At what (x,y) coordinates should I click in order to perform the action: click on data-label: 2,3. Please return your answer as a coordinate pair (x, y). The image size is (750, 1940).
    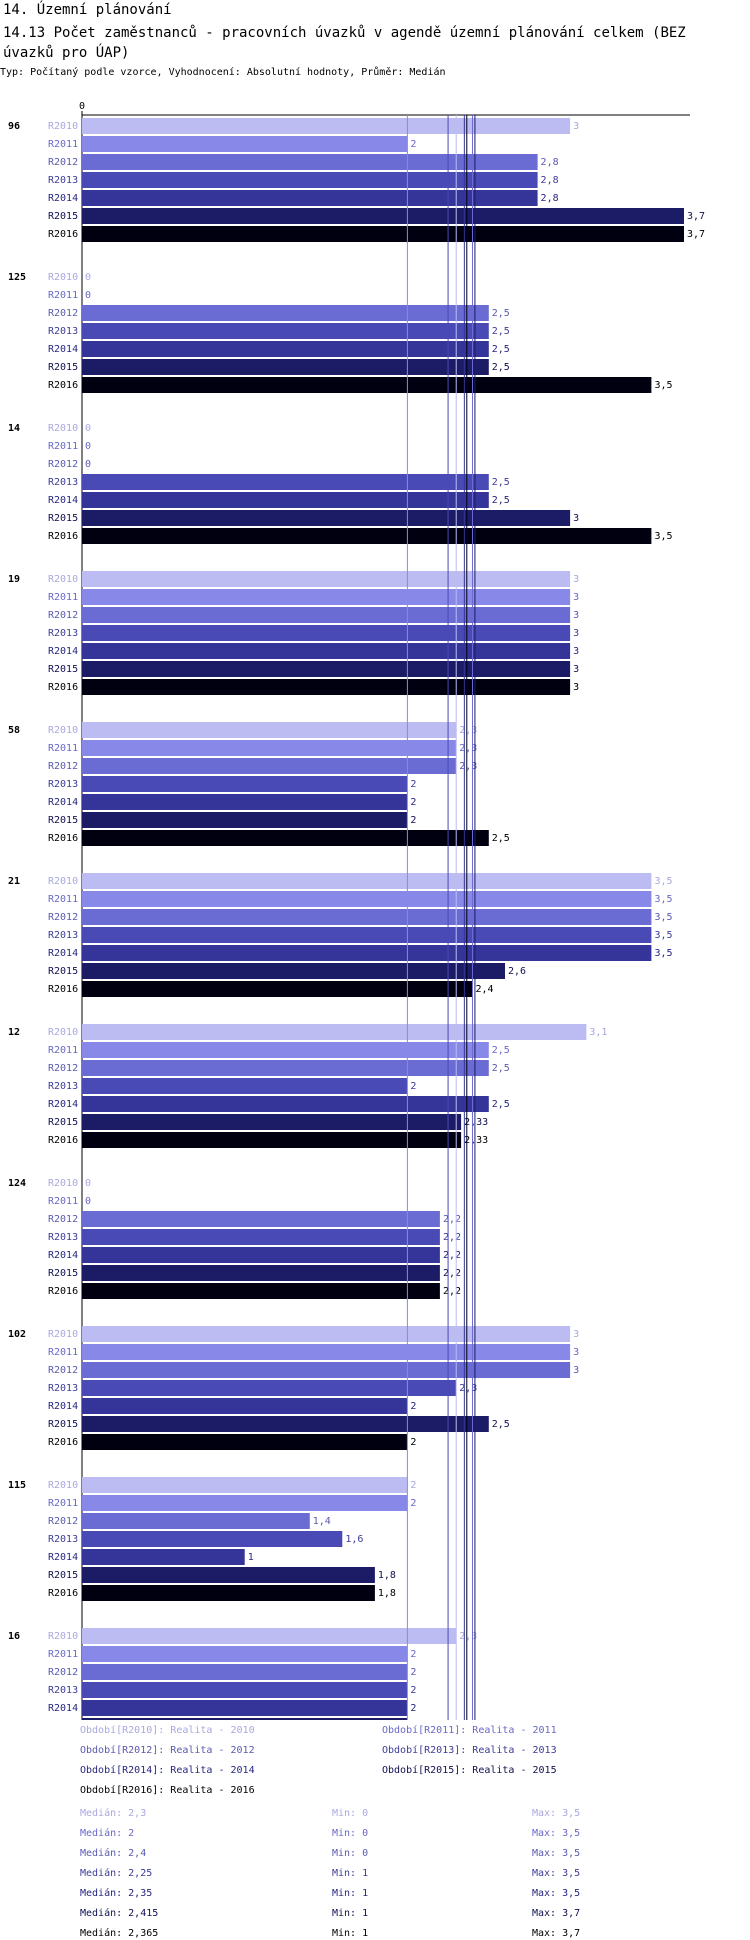
    Looking at the image, I should click on (468, 1388).